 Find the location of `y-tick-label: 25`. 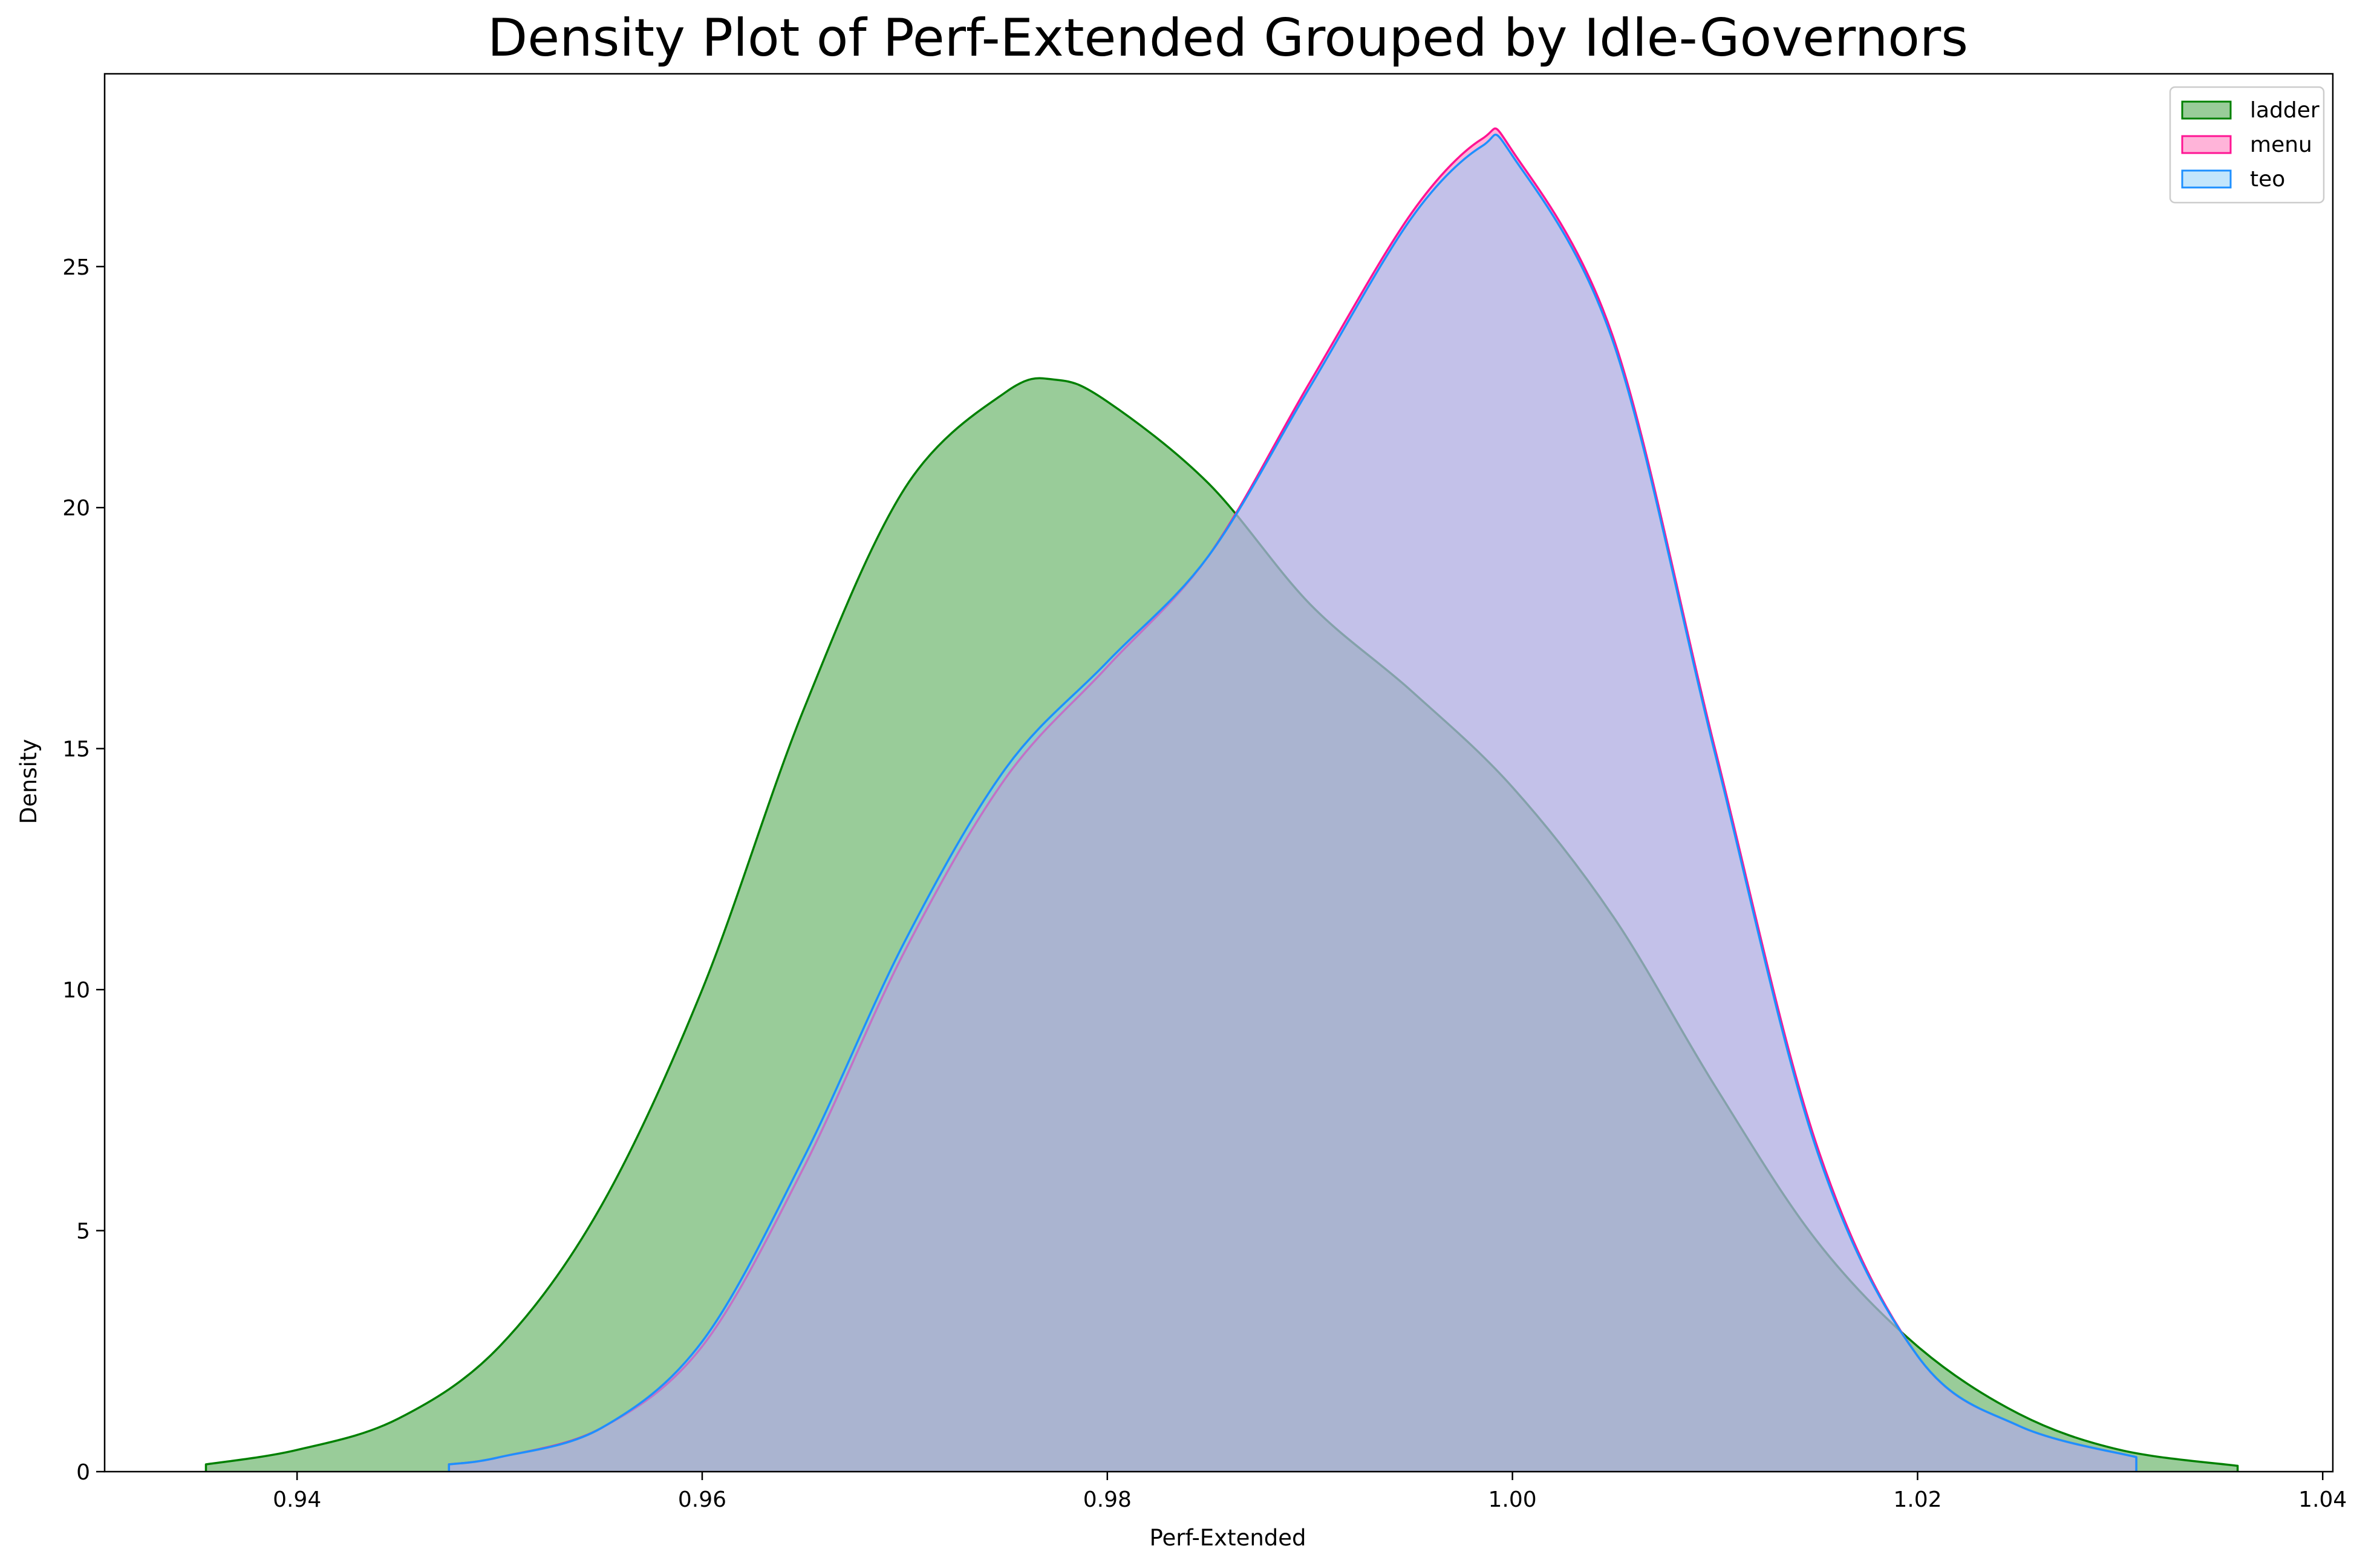

y-tick-label: 25 is located at coordinates (76, 267).